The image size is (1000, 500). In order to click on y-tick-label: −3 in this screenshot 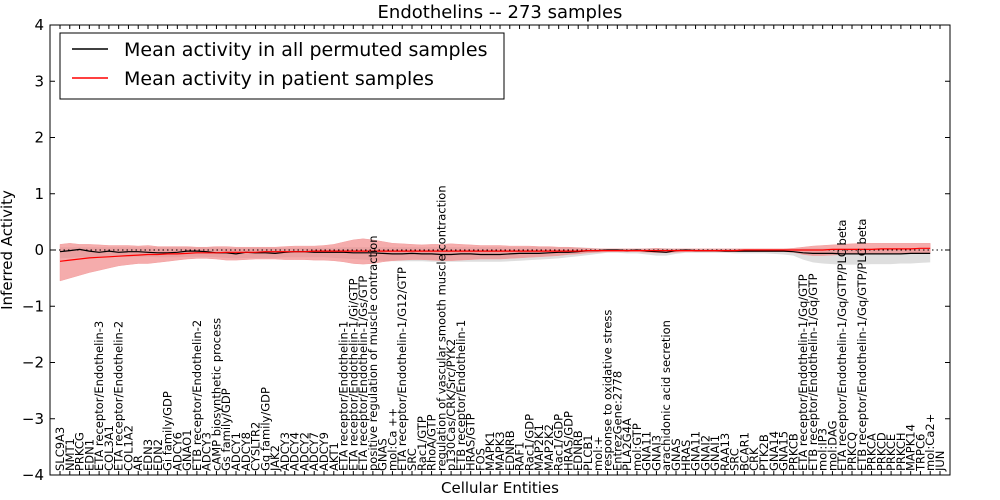, I will do `click(33, 419)`.